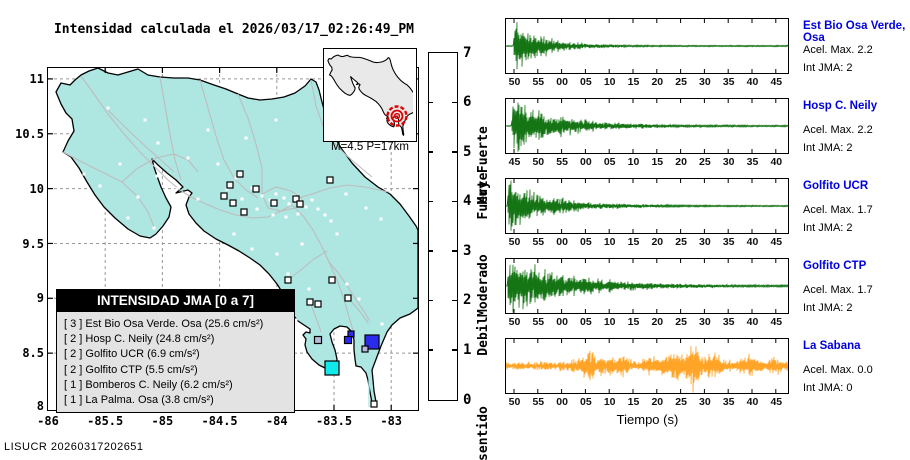 The width and height of the screenshot is (910, 460). Describe the element at coordinates (467, 300) in the screenshot. I see `colorbar-tick-label: 2` at that location.